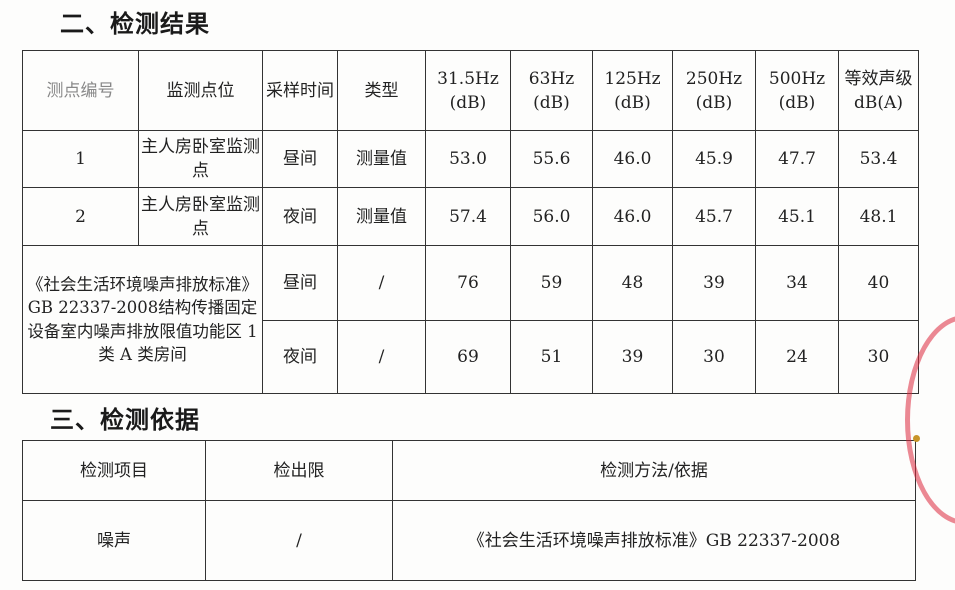 This screenshot has height=590, width=955. What do you see at coordinates (797, 90) in the screenshot?
I see `header-cell: 500Hz (dB)` at bounding box center [797, 90].